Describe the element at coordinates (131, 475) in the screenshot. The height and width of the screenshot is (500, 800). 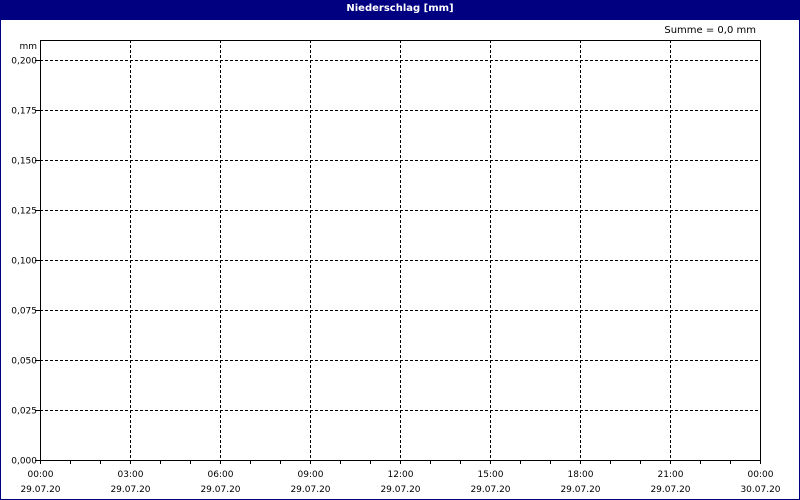
I see `x-tick-label-time: 03:00` at that location.